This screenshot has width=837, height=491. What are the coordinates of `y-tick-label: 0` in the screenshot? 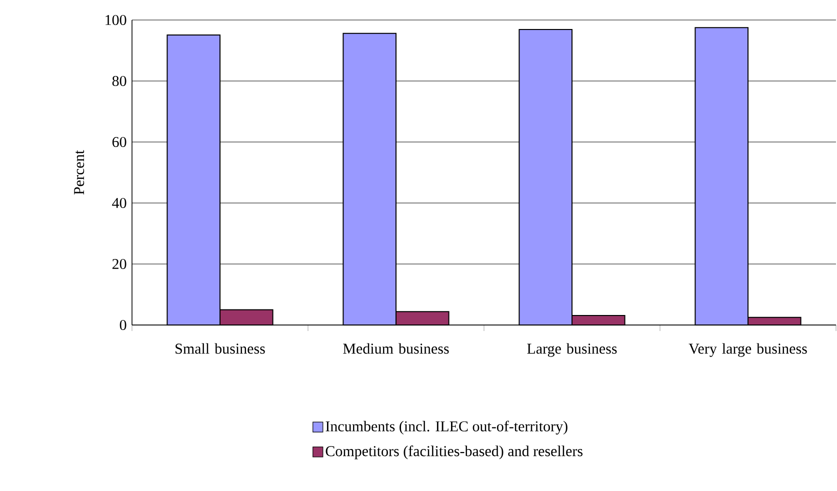 It's located at (123, 325).